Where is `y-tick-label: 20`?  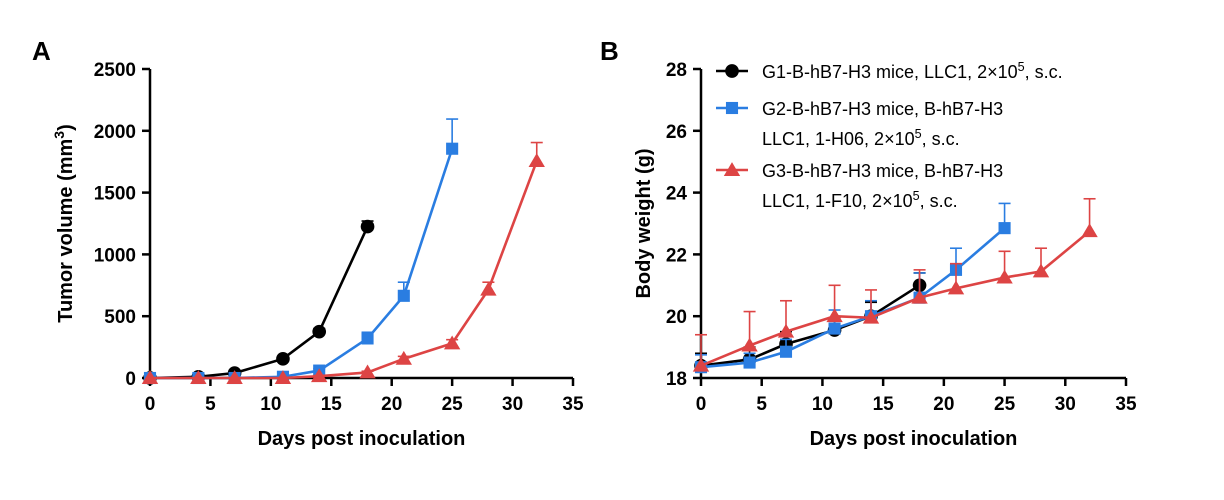
y-tick-label: 20 is located at coordinates (676, 317).